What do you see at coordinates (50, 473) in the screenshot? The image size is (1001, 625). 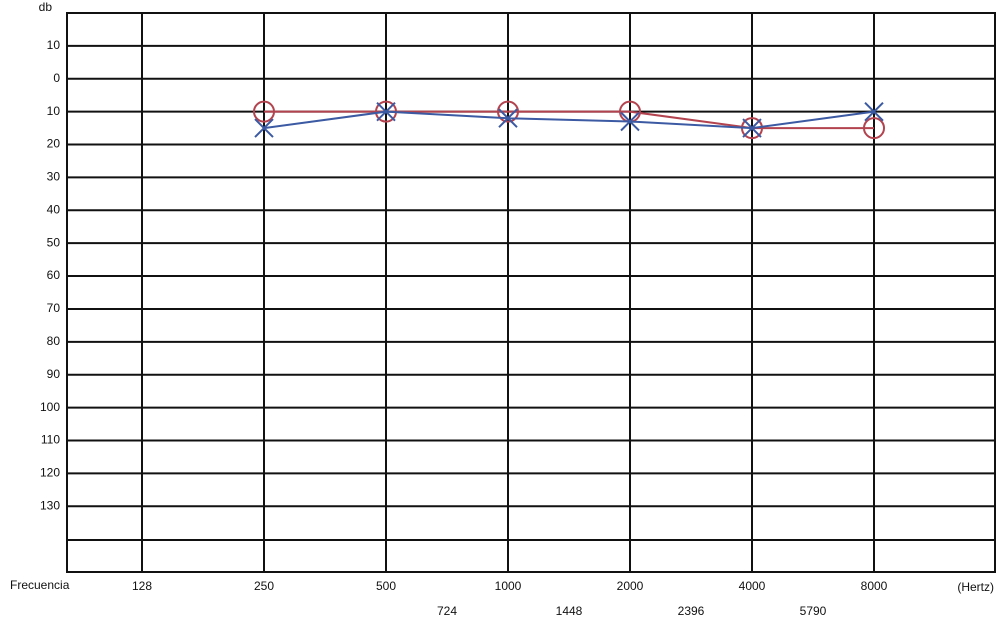 I see `y-tick-label: 120` at bounding box center [50, 473].